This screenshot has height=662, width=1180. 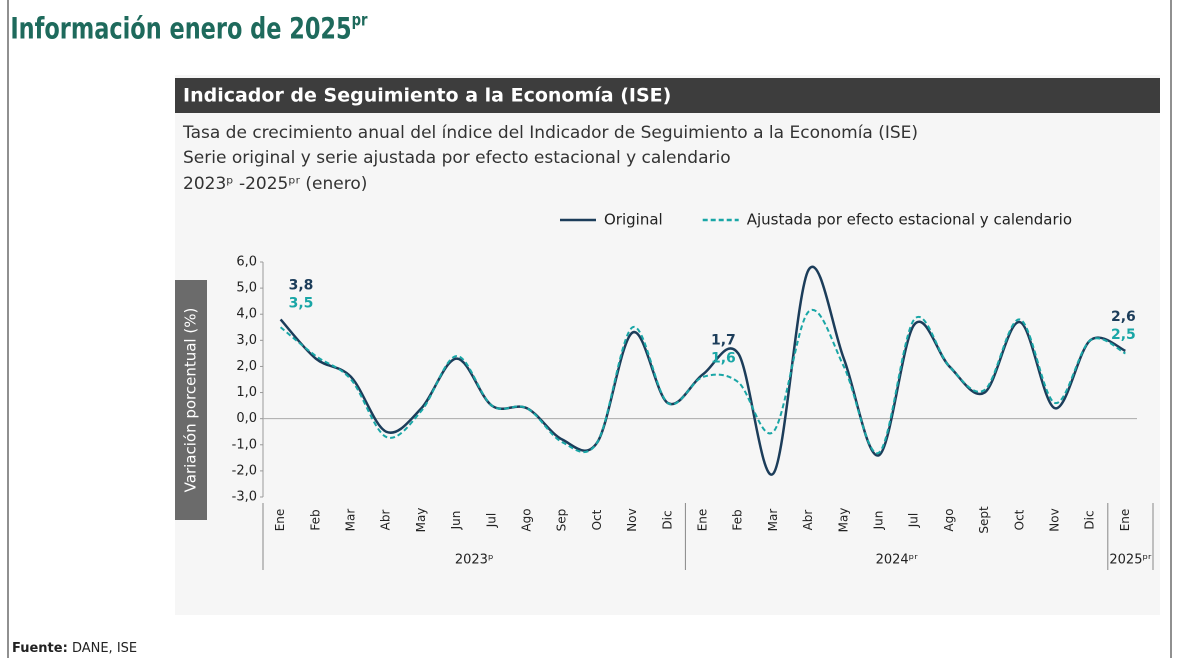 I want to click on y-tick-label: 6,0, so click(x=246, y=262).